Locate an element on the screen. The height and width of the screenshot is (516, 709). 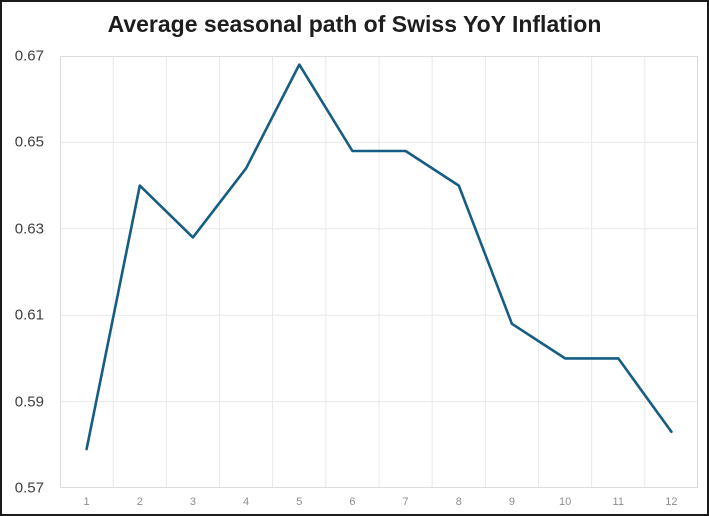
y-axis-tick-label: 0.59 is located at coordinates (29, 402).